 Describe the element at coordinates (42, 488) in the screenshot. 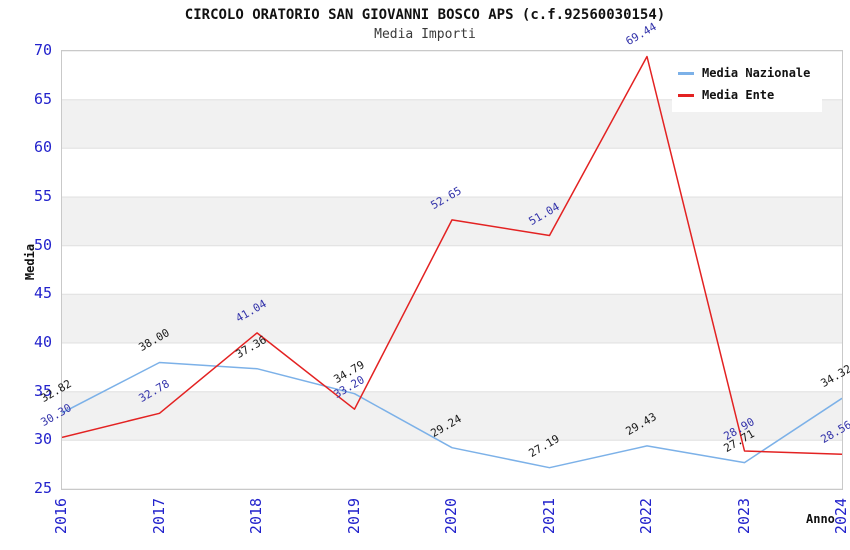

I see `y-tick-label: 25` at that location.